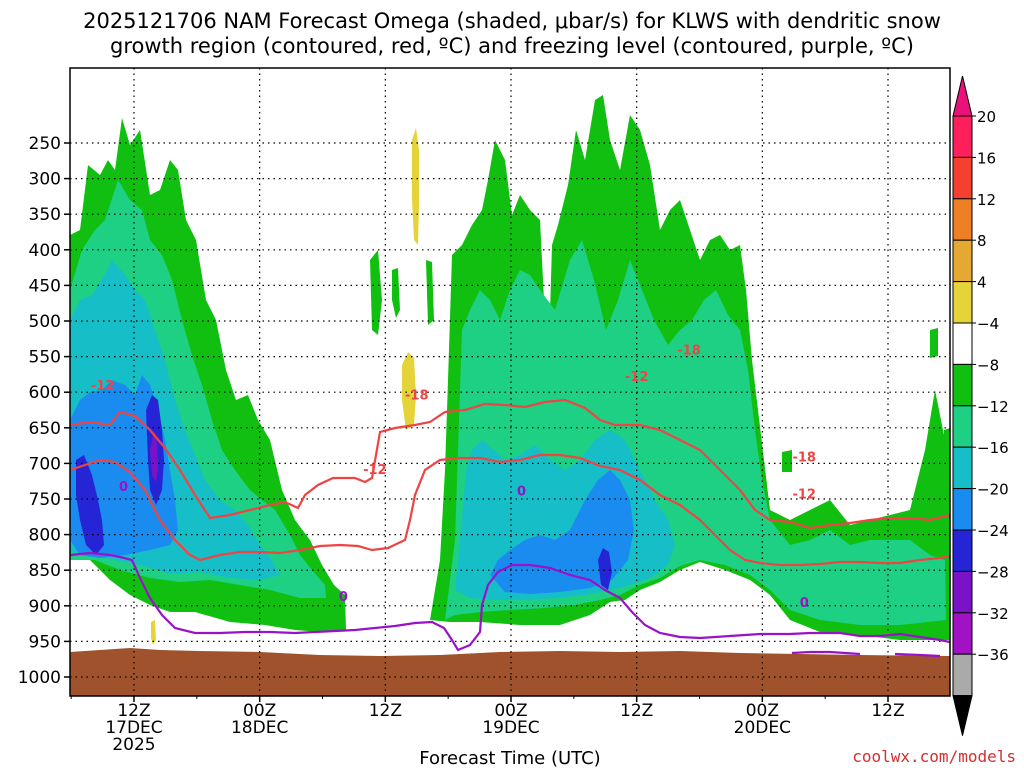 The height and width of the screenshot is (768, 1024). What do you see at coordinates (45, 393) in the screenshot?
I see `y-tick-label-600: 600` at bounding box center [45, 393].